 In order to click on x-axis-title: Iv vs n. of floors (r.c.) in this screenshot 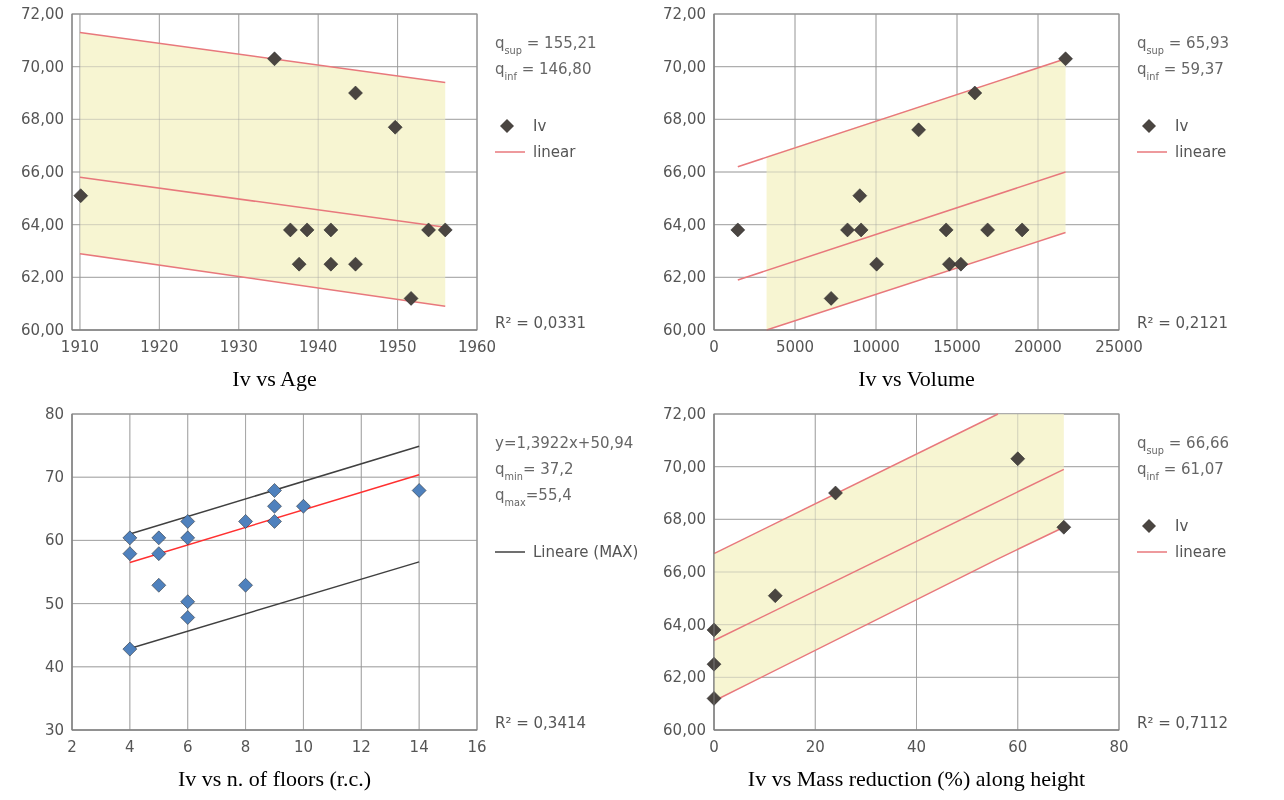, I will do `click(274, 778)`.